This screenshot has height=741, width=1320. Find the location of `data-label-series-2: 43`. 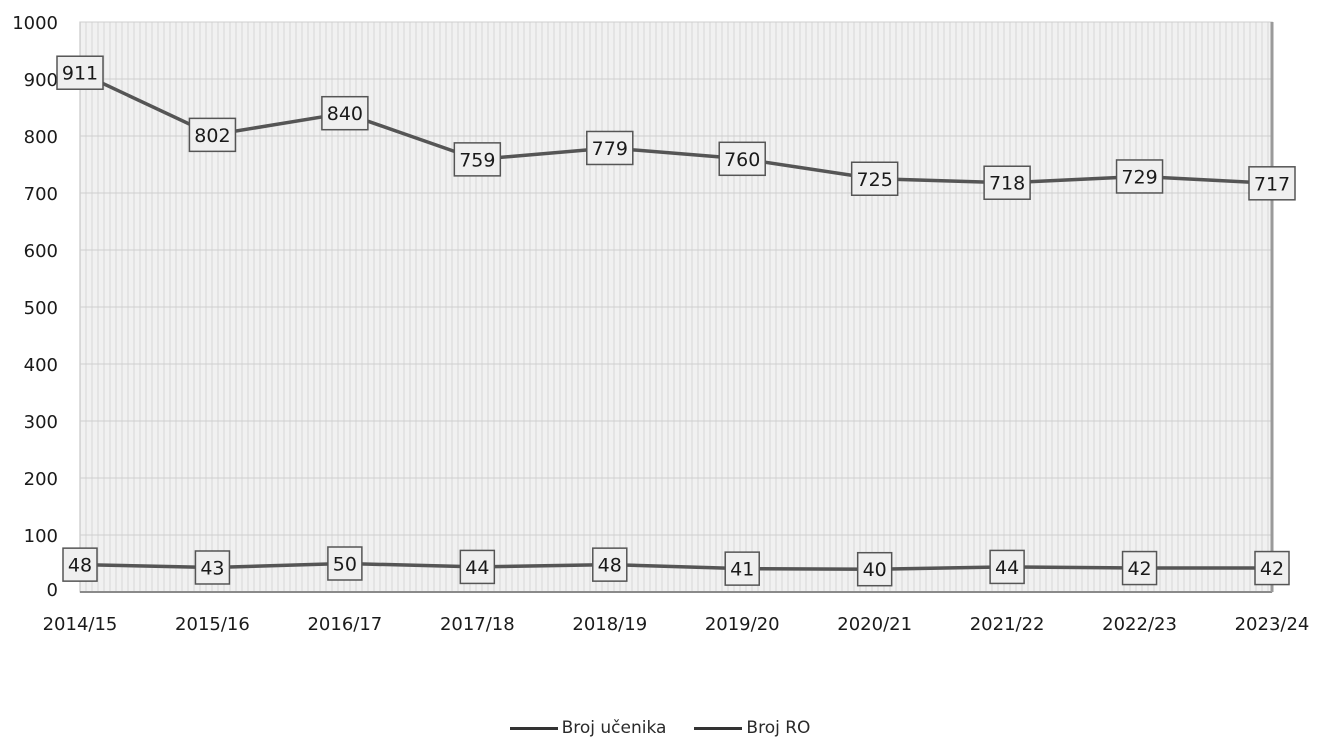

data-label-series-2: 43 is located at coordinates (212, 567).